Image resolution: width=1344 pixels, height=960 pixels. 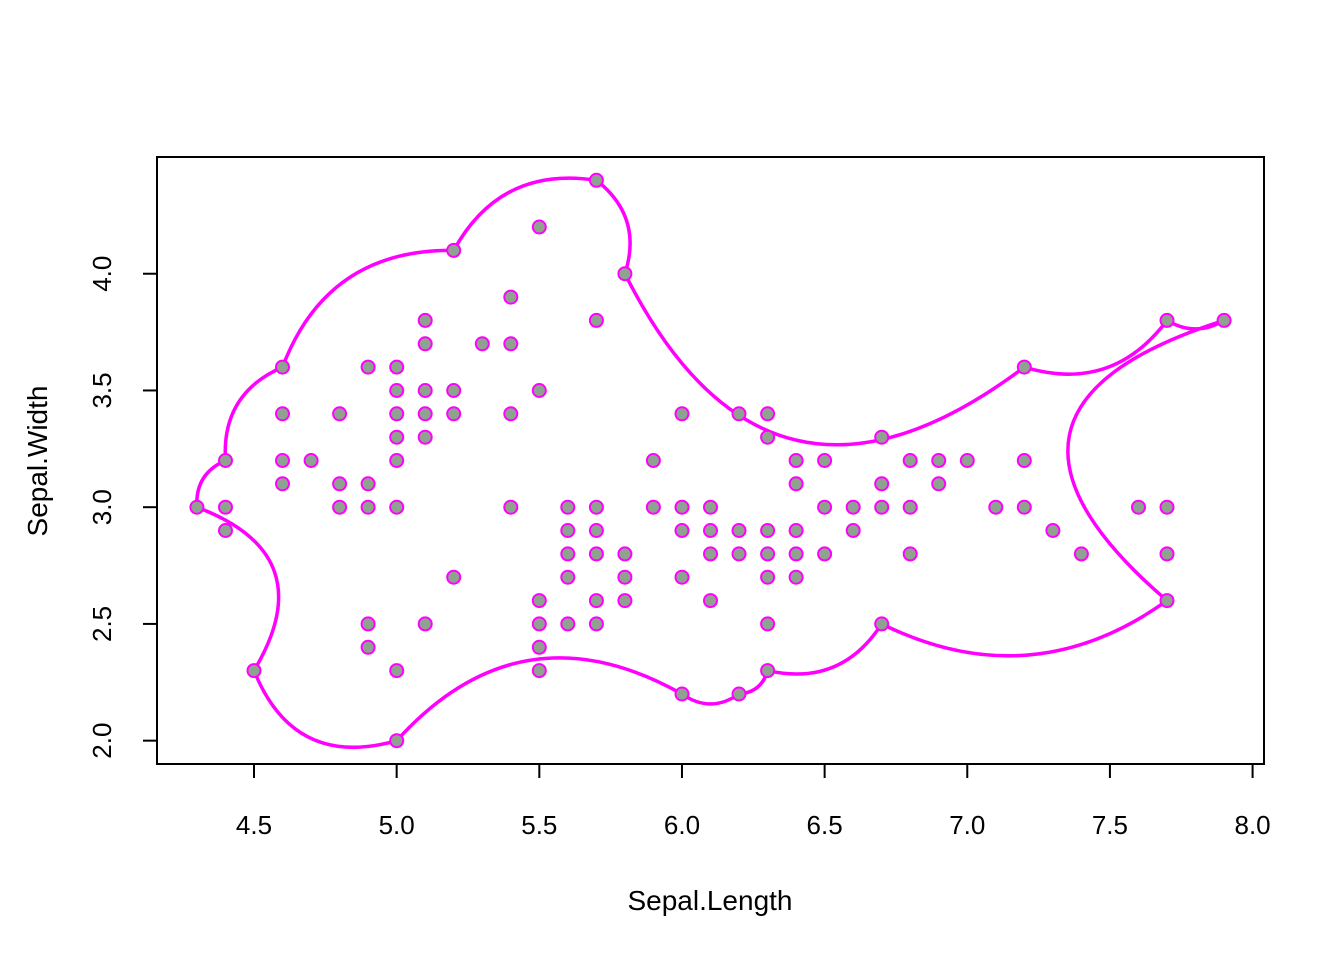 What do you see at coordinates (102, 507) in the screenshot?
I see `y-tick-label: 3.0` at bounding box center [102, 507].